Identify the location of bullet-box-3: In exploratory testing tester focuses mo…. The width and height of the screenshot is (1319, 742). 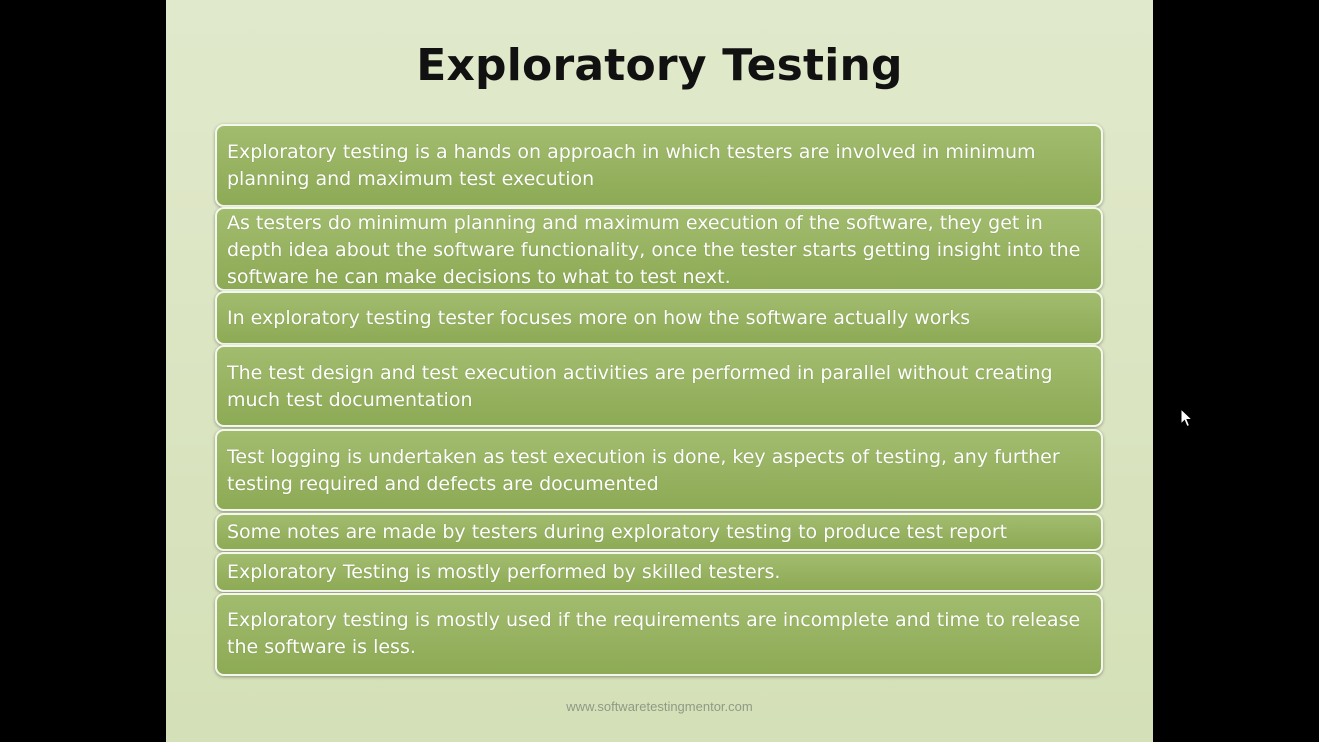
(659, 318).